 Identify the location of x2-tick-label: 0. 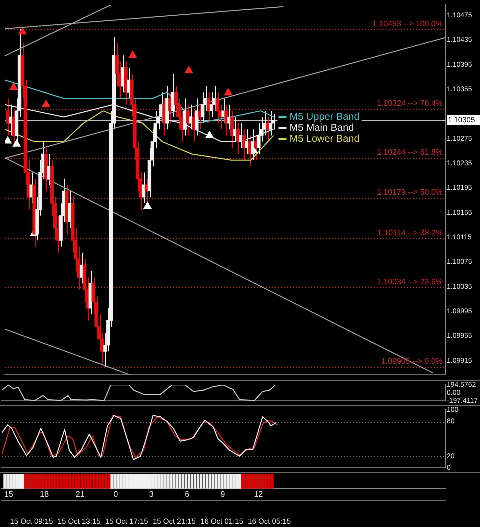
(116, 494).